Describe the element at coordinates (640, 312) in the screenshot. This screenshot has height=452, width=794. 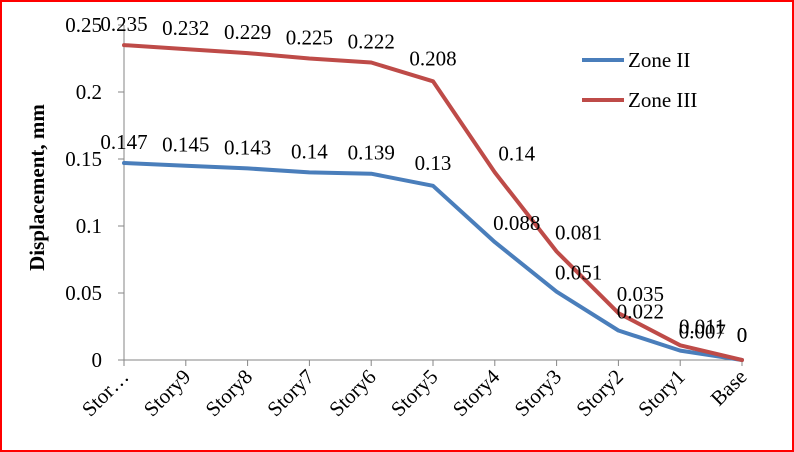
I see `data-label: 0.022` at that location.